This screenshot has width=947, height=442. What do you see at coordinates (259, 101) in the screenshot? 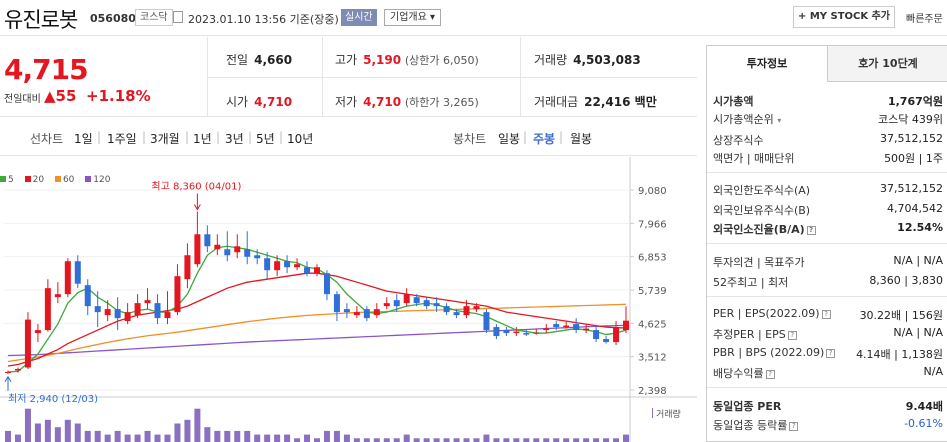
I see `open-price: 시가 4,710` at bounding box center [259, 101].